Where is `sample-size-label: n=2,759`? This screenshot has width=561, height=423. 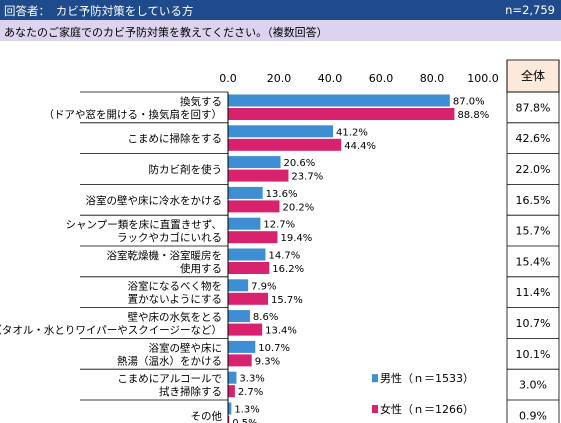
sample-size-label: n=2,759 is located at coordinates (530, 10).